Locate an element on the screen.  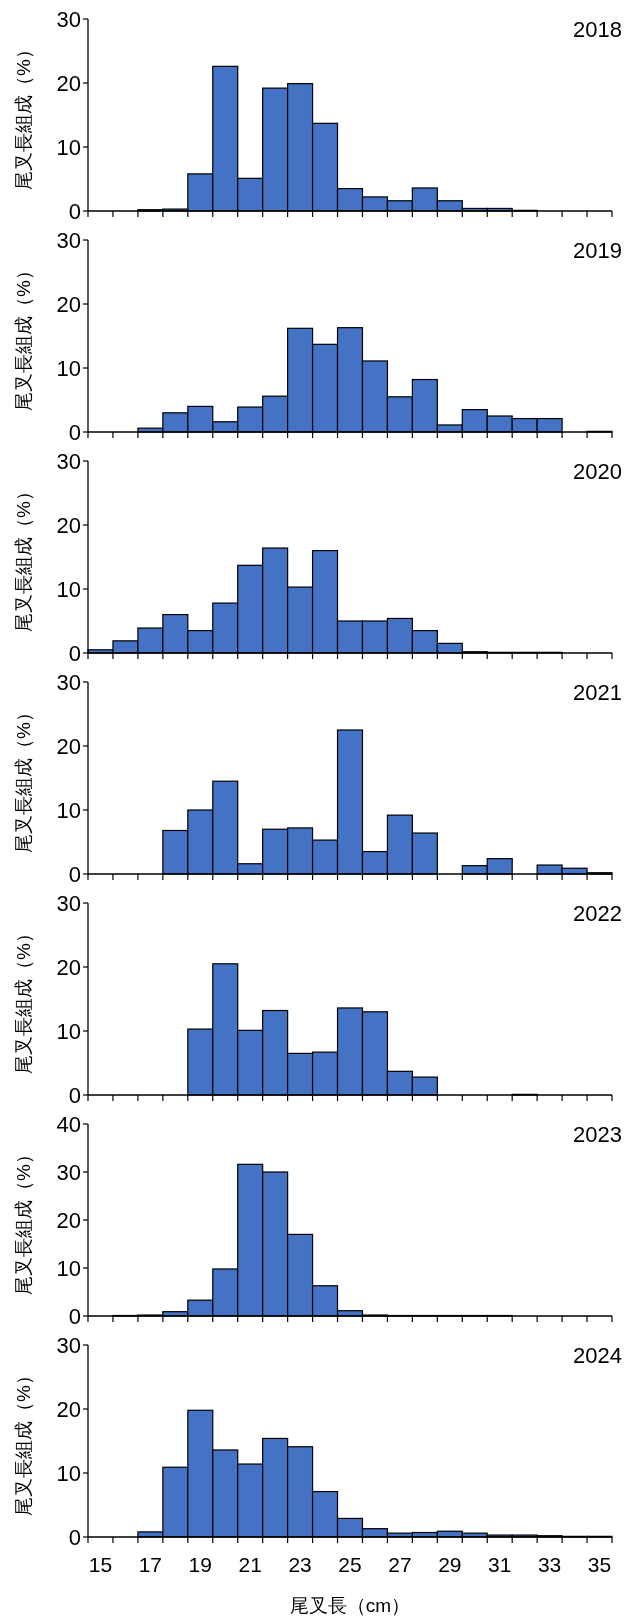
x-tick-label: 33 is located at coordinates (549, 1564).